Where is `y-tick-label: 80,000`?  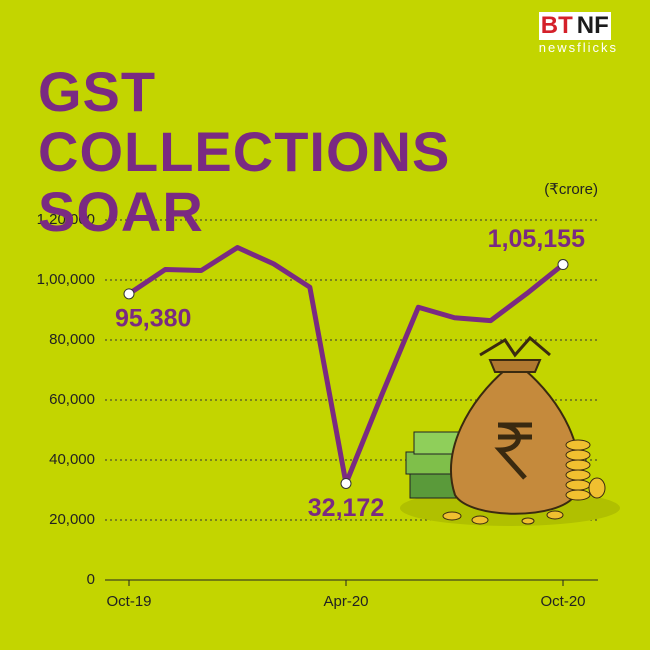 y-tick-label: 80,000 is located at coordinates (72, 339).